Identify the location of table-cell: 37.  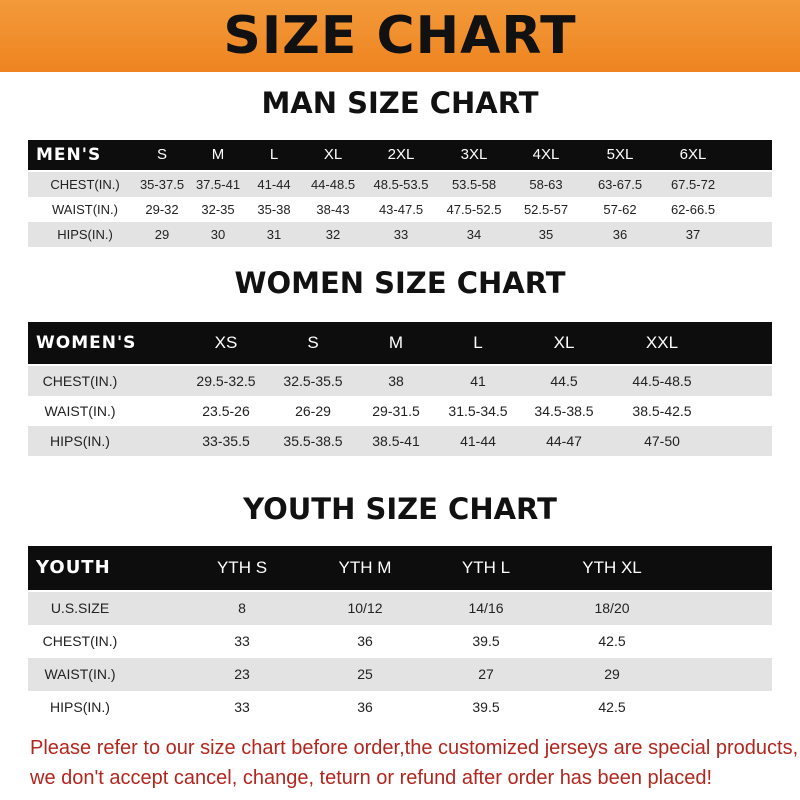
(693, 234).